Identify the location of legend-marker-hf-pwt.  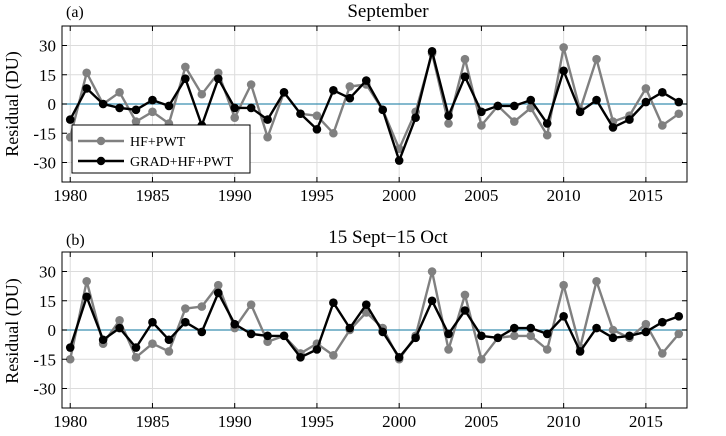
(101, 141).